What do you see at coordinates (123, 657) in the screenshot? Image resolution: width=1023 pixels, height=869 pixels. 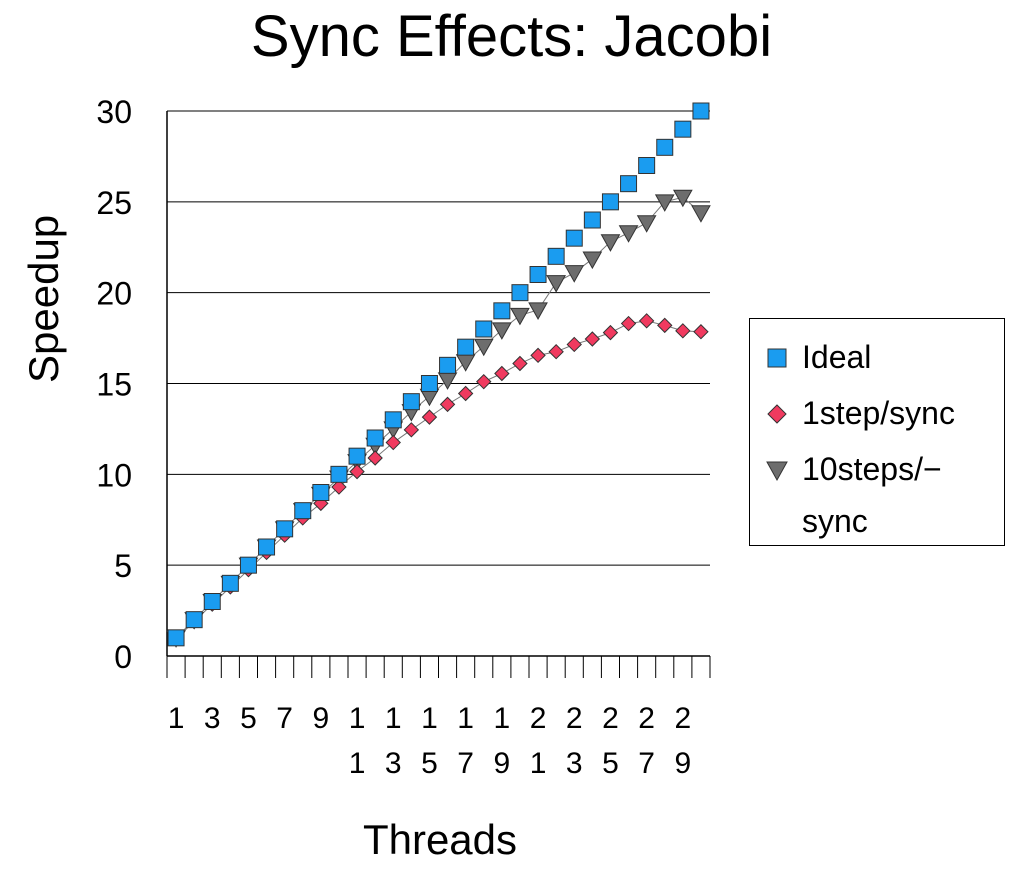 I see `y-tick-label: 0` at bounding box center [123, 657].